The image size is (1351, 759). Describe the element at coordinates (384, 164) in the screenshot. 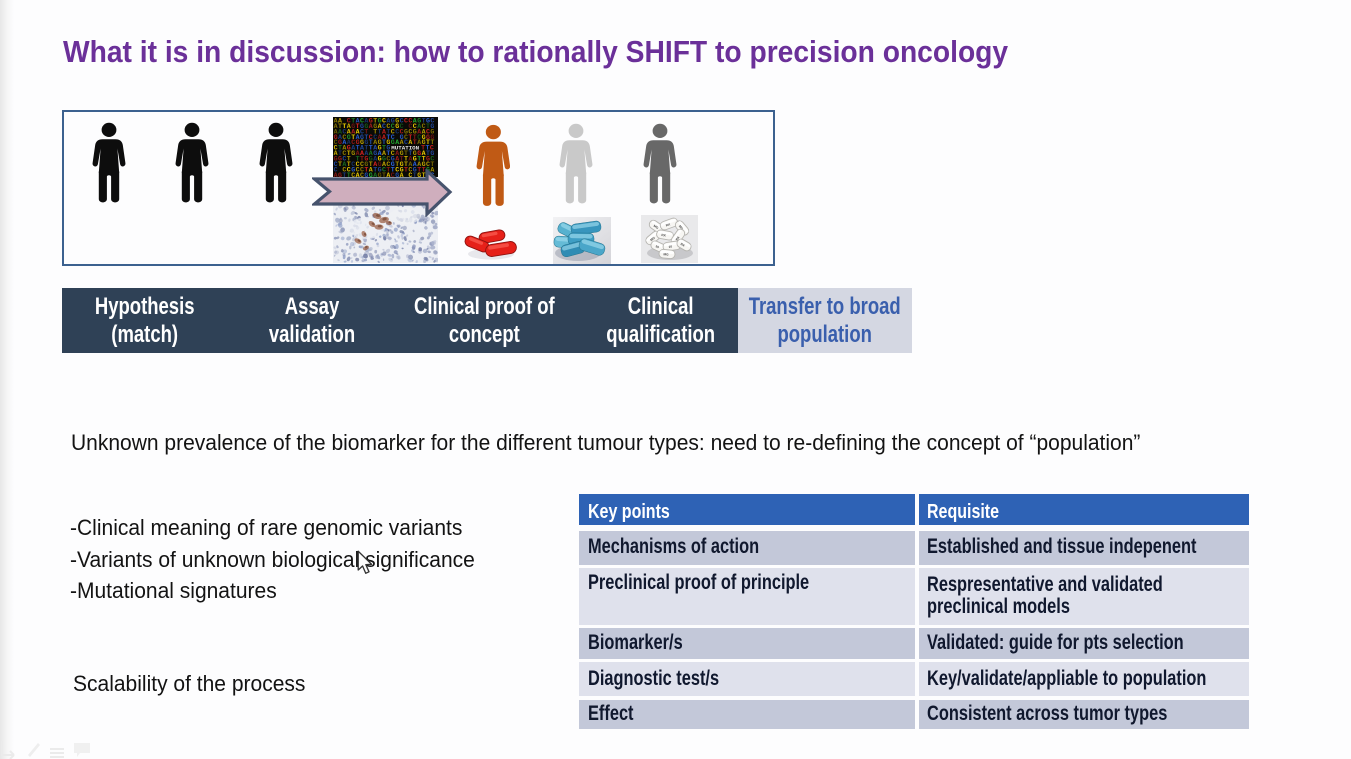

I see `svg-text: CTATCCCGTAGACGTGTAAAGCT` at that location.